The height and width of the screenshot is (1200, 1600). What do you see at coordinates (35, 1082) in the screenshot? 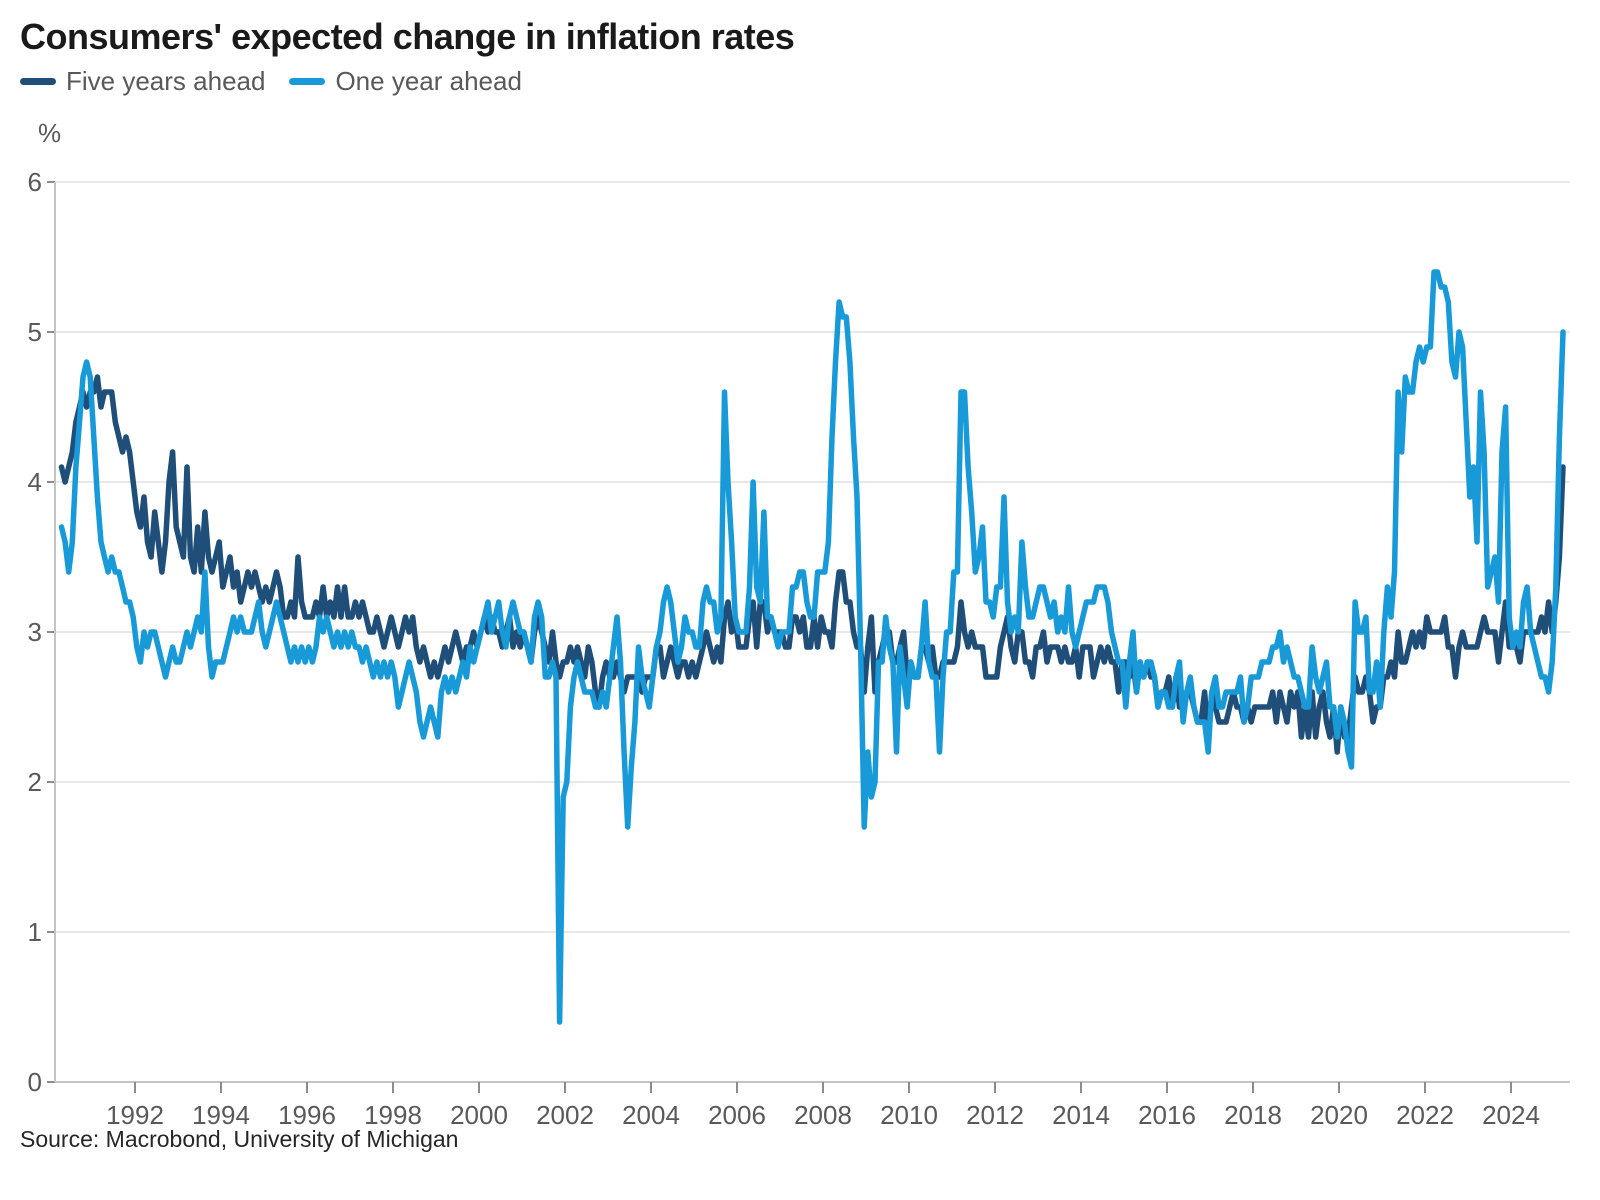
I see `y-axis-label: 0` at bounding box center [35, 1082].